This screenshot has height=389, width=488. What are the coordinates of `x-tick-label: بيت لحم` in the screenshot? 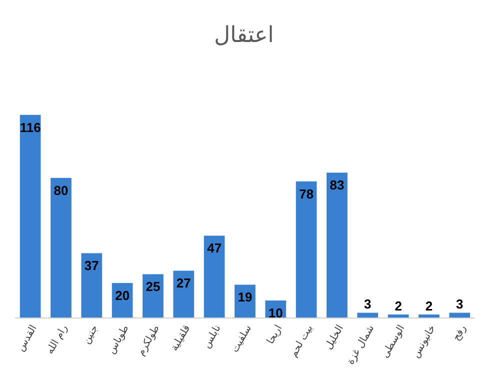 It's located at (302, 341).